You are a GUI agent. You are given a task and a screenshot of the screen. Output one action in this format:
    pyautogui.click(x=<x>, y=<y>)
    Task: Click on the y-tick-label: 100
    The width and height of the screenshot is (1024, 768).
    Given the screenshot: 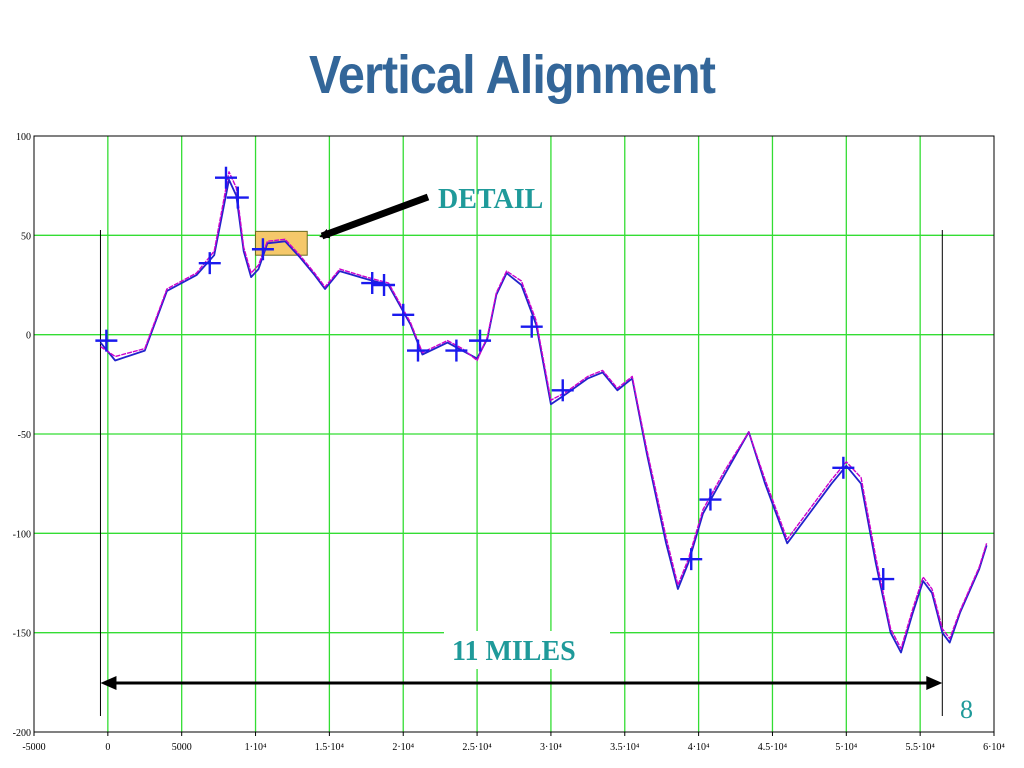 What is the action you would take?
    pyautogui.click(x=23, y=137)
    